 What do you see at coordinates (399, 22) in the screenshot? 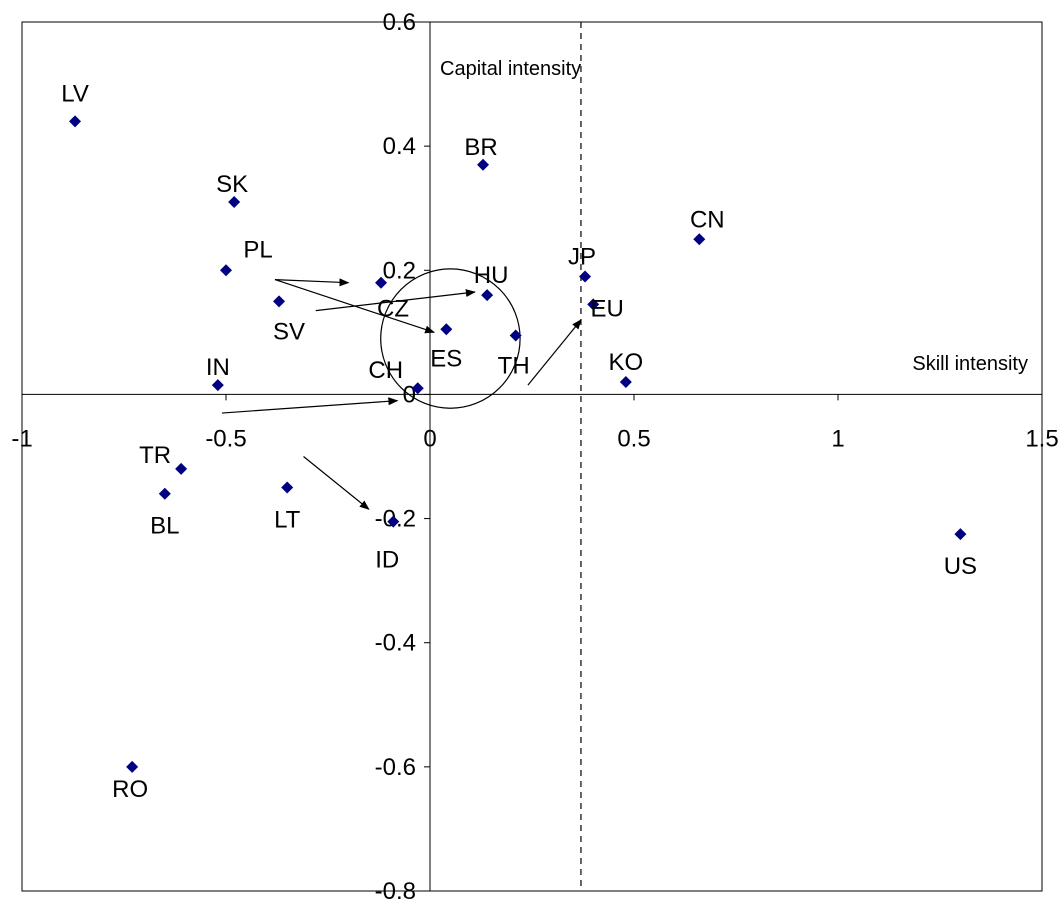
I see `y-tick-label: 0.6` at bounding box center [399, 22].